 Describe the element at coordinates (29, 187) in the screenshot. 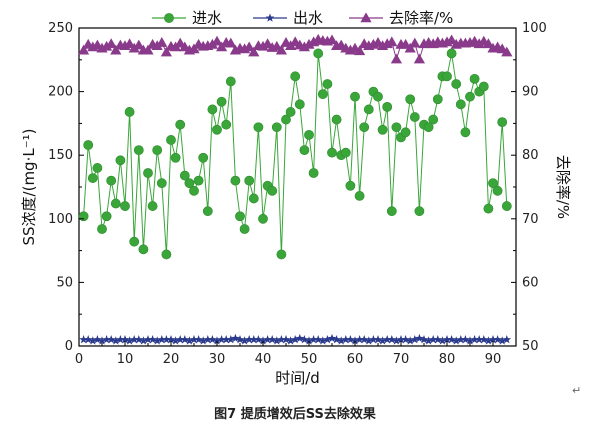

I see `y-axis-title: SS浓度/(mg·L⁻¹)` at that location.